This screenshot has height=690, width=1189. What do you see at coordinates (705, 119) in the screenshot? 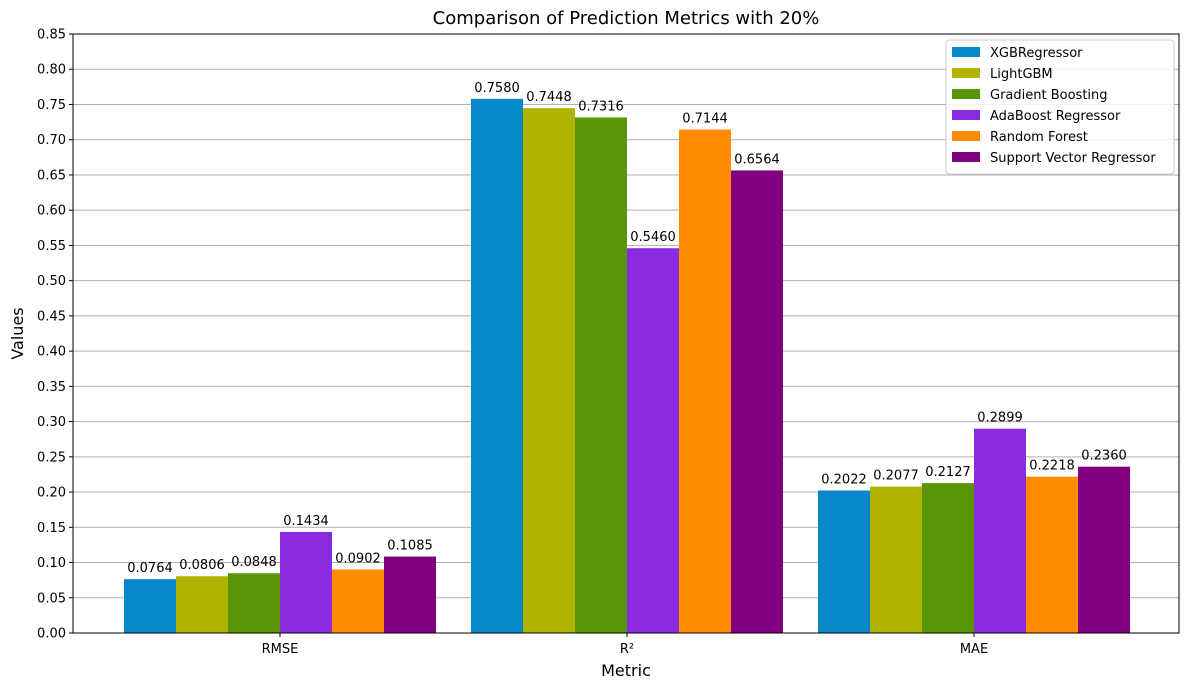
I see `bar-value-label: 0.7144` at bounding box center [705, 119].